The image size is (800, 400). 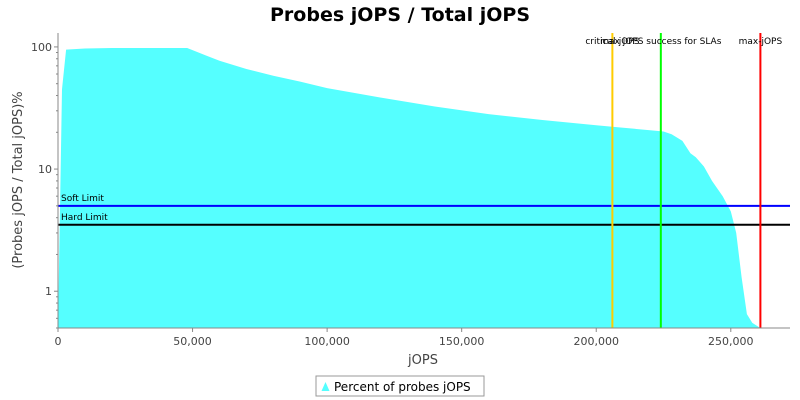 What do you see at coordinates (325, 386) in the screenshot?
I see `legend-swatch-icon` at bounding box center [325, 386].